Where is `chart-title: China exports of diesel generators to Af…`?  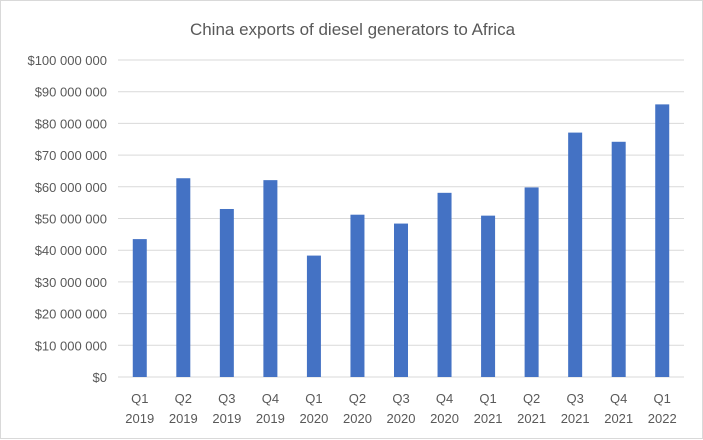
chart-title: China exports of diesel generators to Af… is located at coordinates (353, 29).